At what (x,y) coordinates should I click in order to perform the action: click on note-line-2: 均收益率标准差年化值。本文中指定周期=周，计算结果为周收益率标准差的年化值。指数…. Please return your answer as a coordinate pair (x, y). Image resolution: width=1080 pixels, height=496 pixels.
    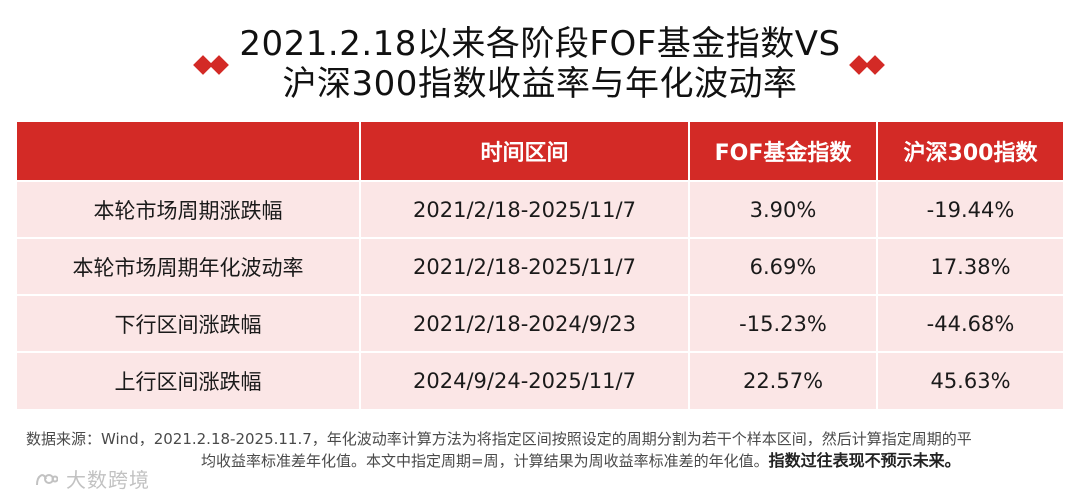
    Looking at the image, I should click on (546, 461).